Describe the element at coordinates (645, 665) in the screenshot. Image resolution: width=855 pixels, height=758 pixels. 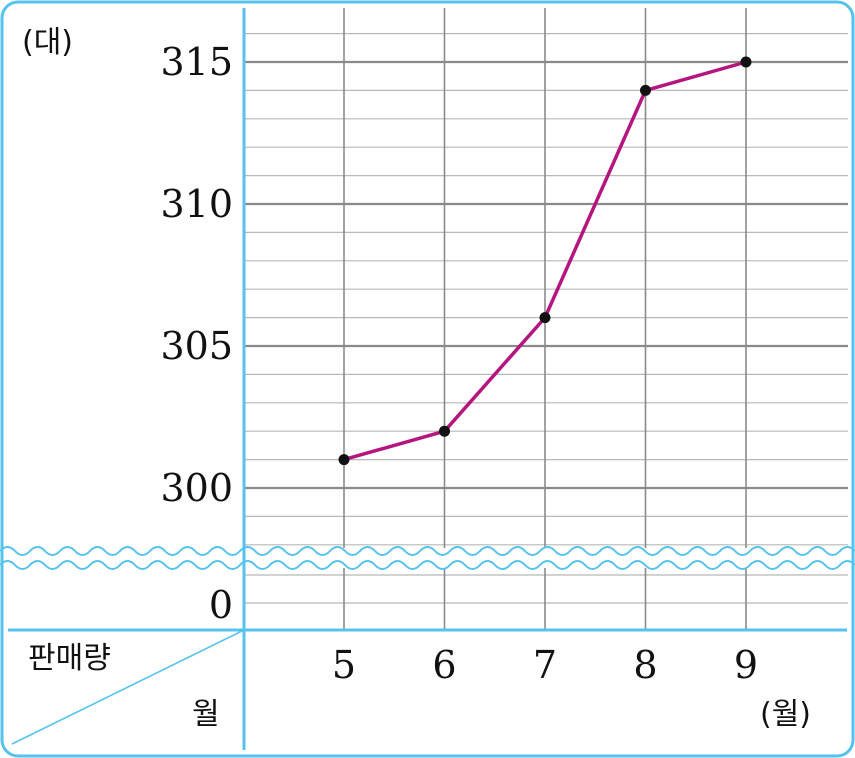
I see `x-tick-label: 8` at that location.